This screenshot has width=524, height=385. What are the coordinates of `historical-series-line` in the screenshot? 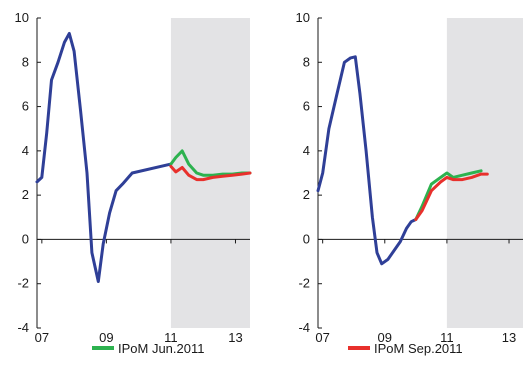 It's located at (367, 160).